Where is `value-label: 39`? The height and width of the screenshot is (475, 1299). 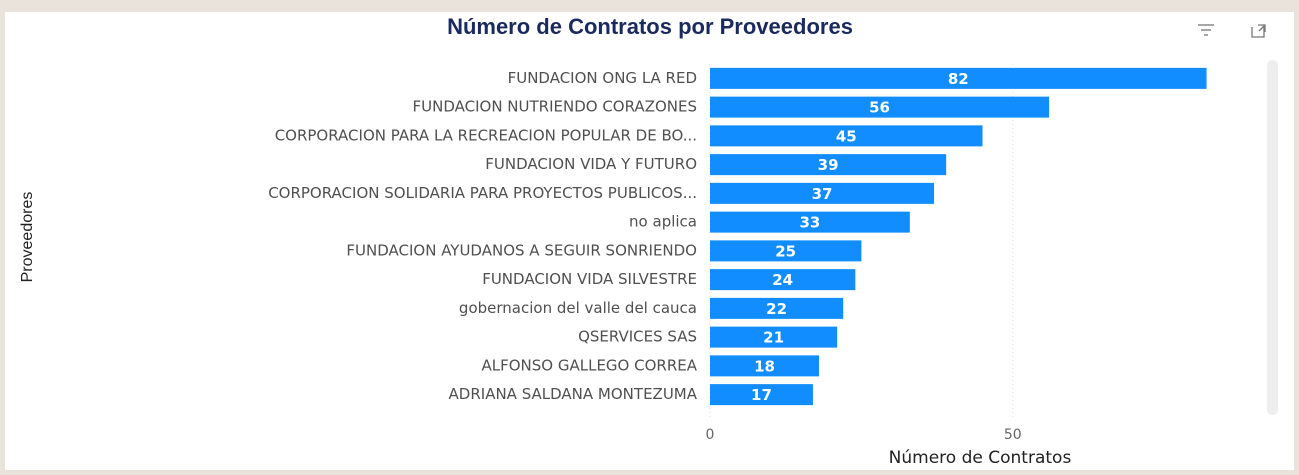 value-label: 39 is located at coordinates (828, 165).